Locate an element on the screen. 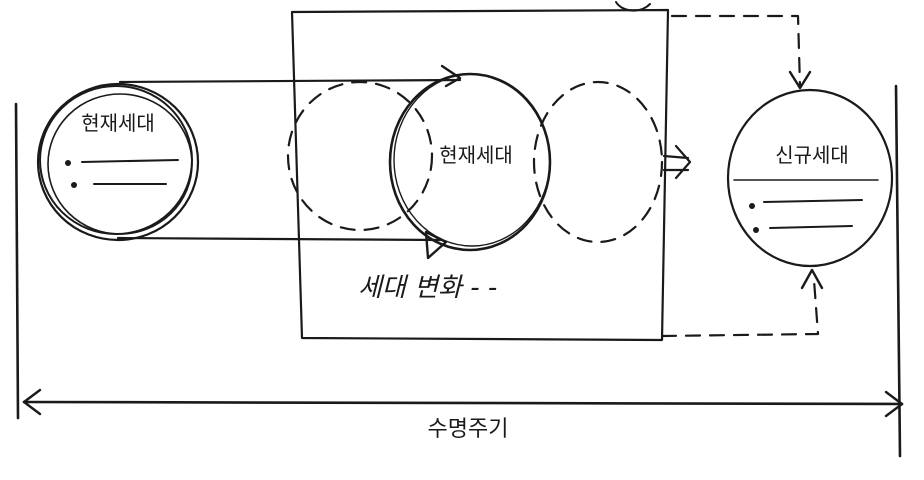 The width and height of the screenshot is (924, 480). bottom-dashed-connector is located at coordinates (740, 308).